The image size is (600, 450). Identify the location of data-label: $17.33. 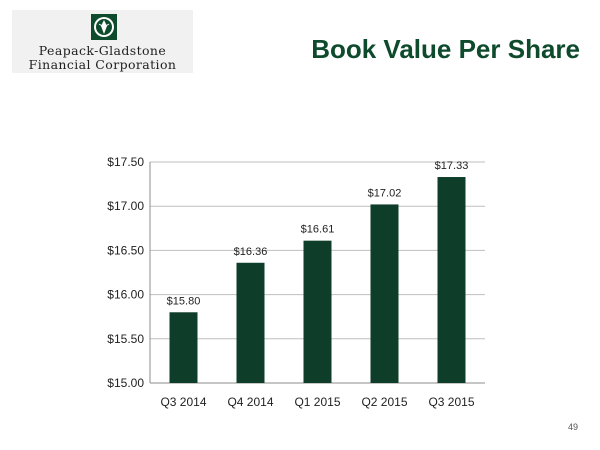
(452, 166).